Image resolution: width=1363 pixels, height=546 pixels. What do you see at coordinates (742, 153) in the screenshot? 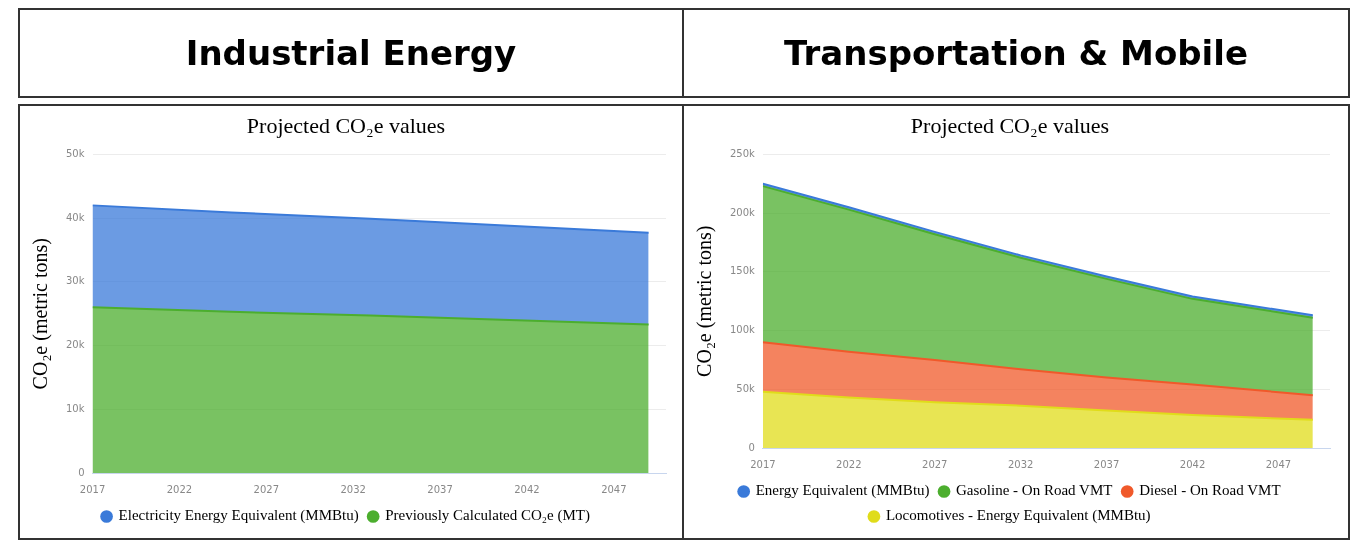
I see `y-tick-label: 250k` at bounding box center [742, 153].